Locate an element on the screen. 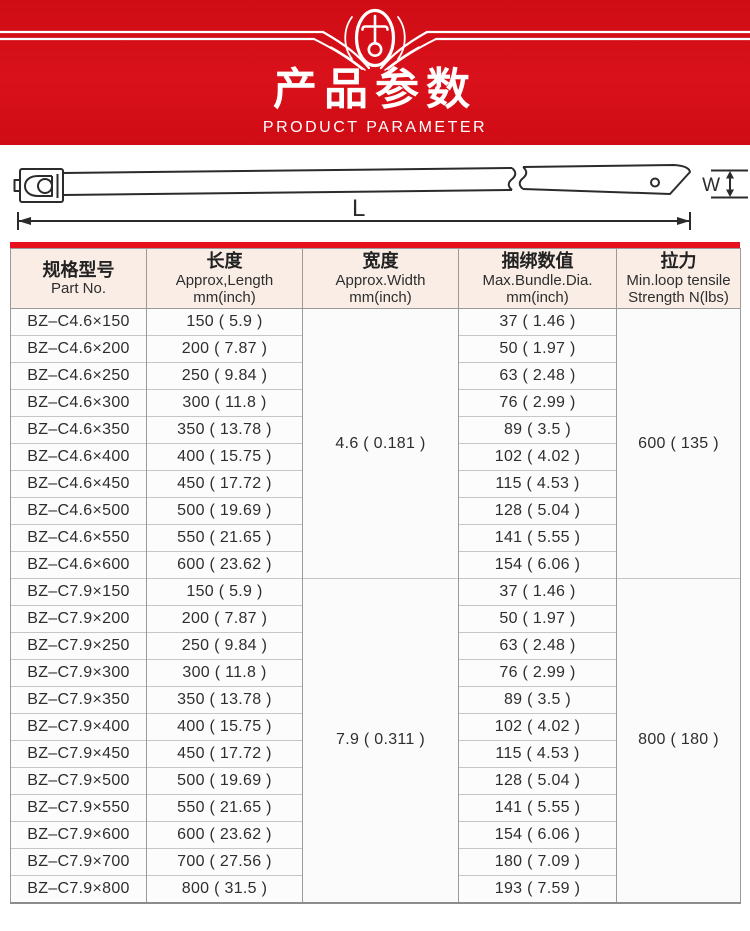  page-subtitle: PRODUCT PARAMETER is located at coordinates (375, 127).